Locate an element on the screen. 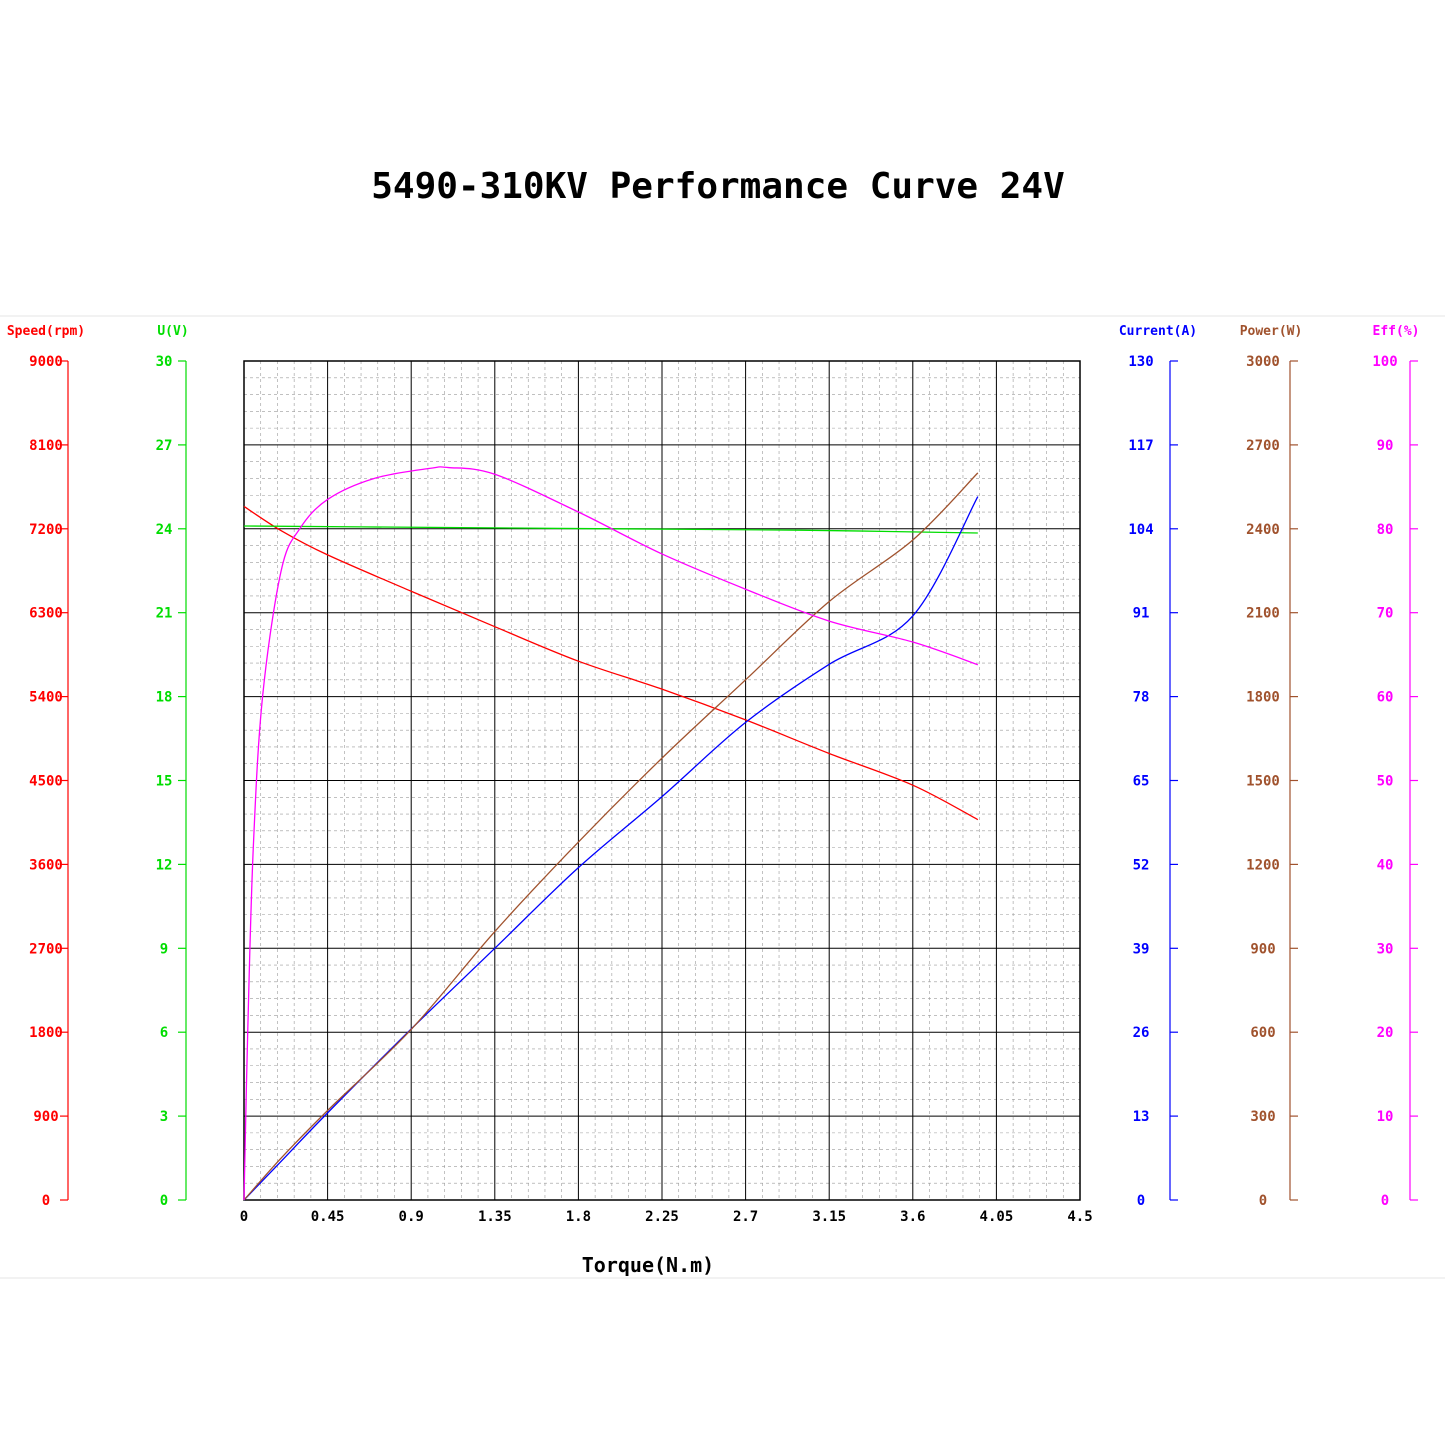 This screenshot has height=1450, width=1445. x-axis-label: Torque(N.m) is located at coordinates (648, 1265).